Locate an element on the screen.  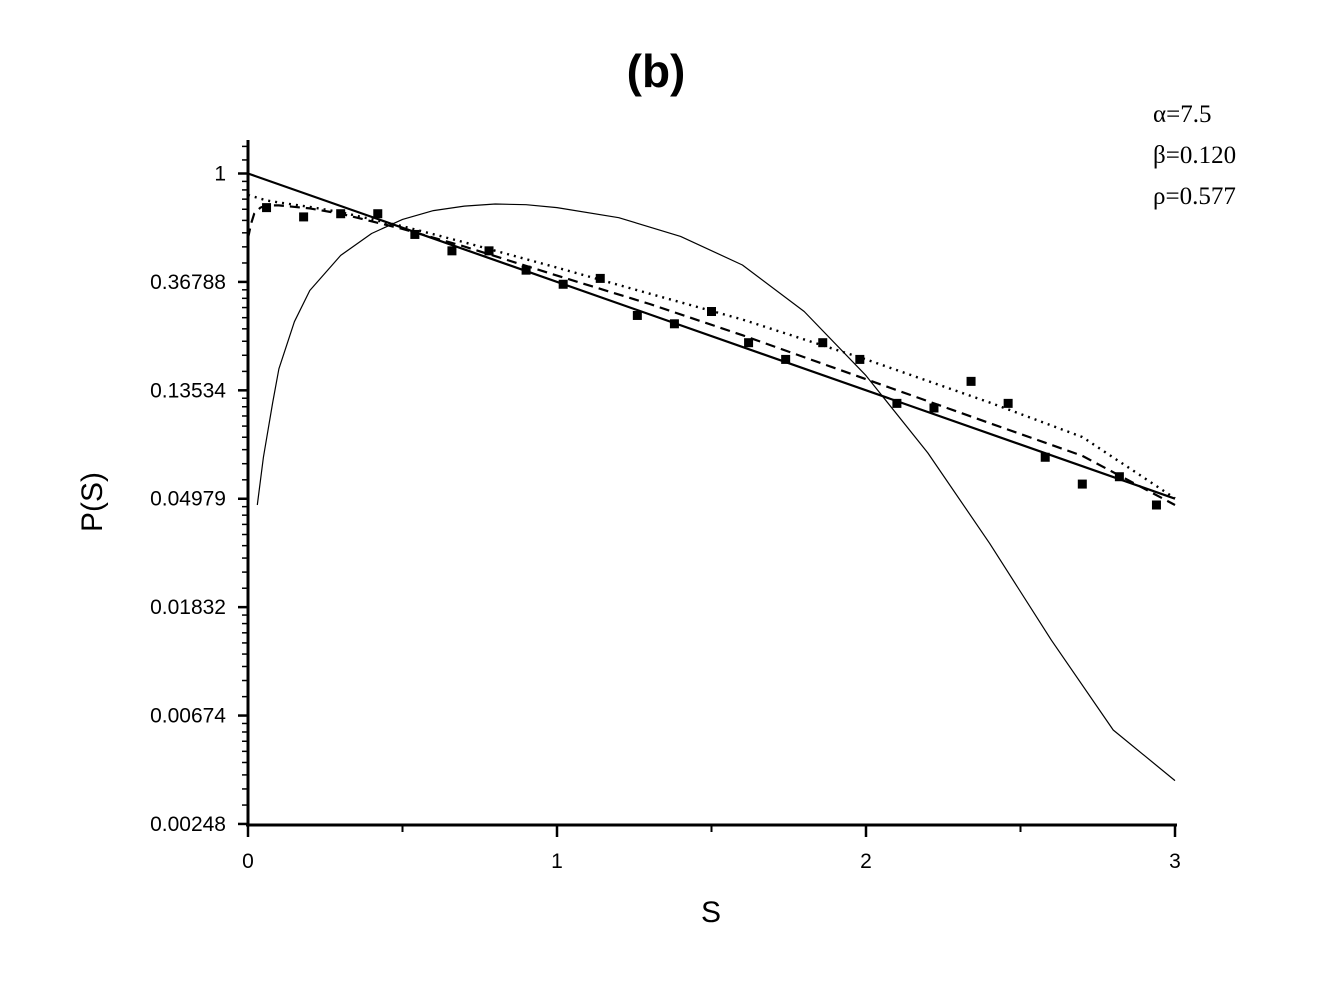
parameter-label: ρ=0.577 is located at coordinates (1194, 196).